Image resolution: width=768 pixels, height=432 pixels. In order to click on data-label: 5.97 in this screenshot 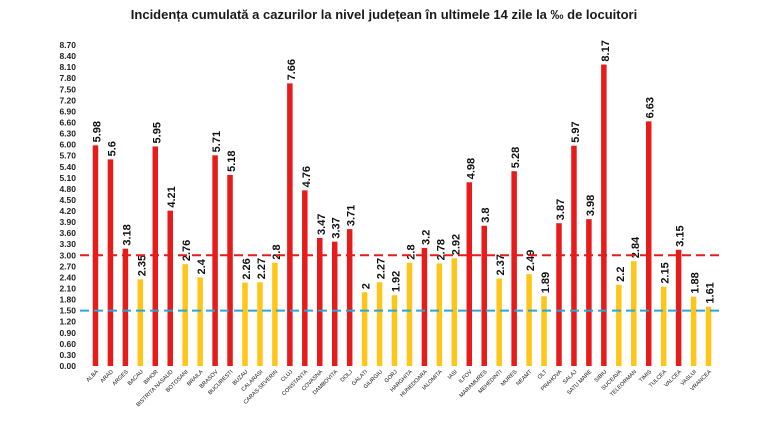, I will do `click(576, 131)`.